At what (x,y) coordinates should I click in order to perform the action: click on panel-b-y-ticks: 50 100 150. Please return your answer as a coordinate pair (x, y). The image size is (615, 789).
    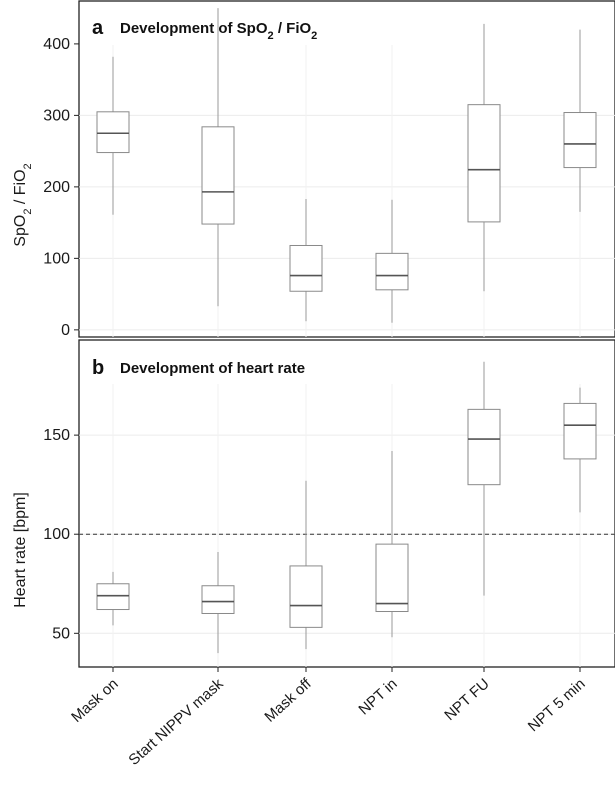
    Looking at the image, I should click on (61, 534).